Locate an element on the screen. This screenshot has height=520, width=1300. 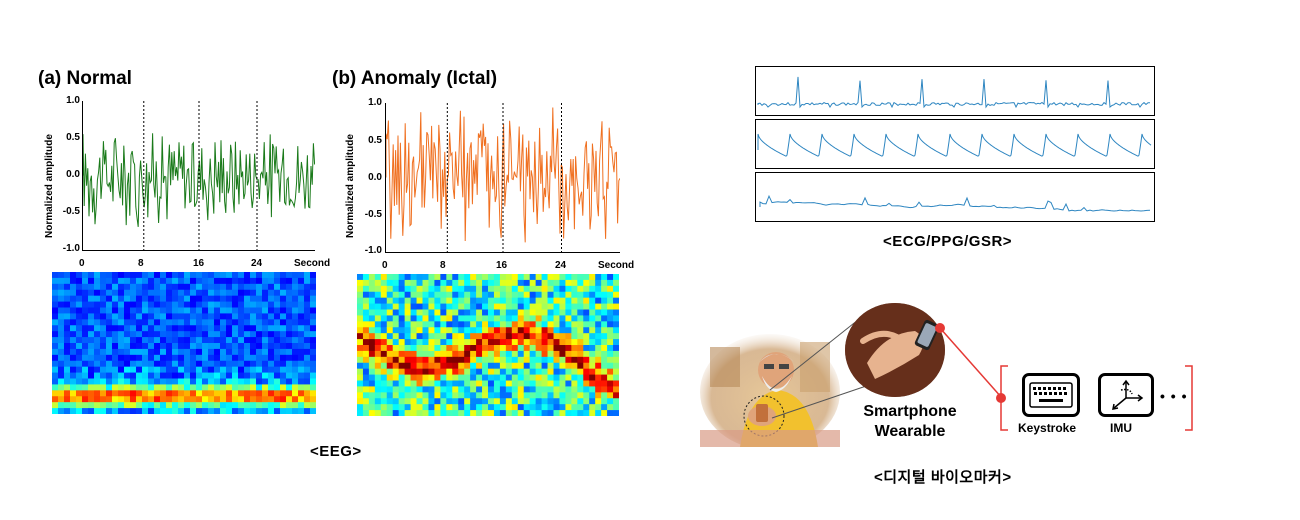
panel-b-spectrogram is located at coordinates (488, 345).